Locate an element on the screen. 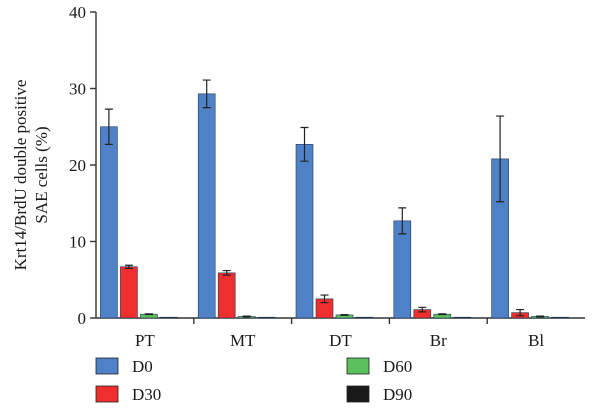 The image size is (600, 413). bar-d90-dt is located at coordinates (364, 317).